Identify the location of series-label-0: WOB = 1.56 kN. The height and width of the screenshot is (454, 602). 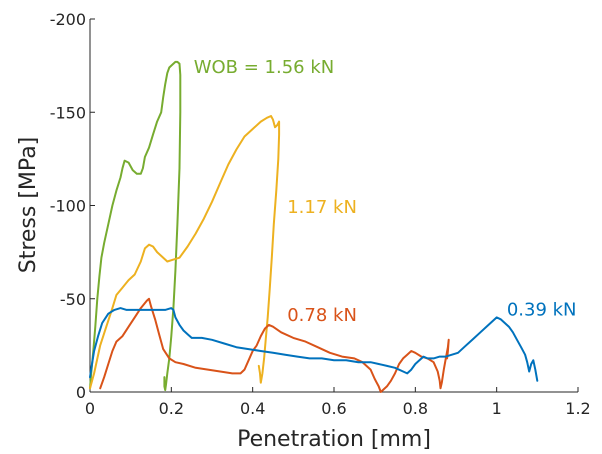
(264, 67).